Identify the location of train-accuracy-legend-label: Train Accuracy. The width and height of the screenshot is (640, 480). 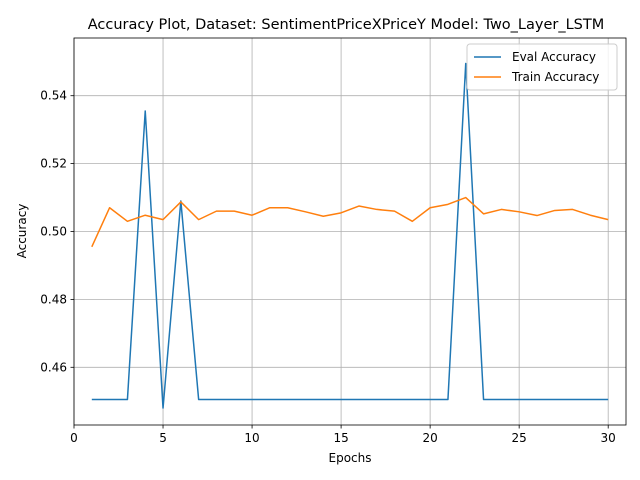
(555, 77).